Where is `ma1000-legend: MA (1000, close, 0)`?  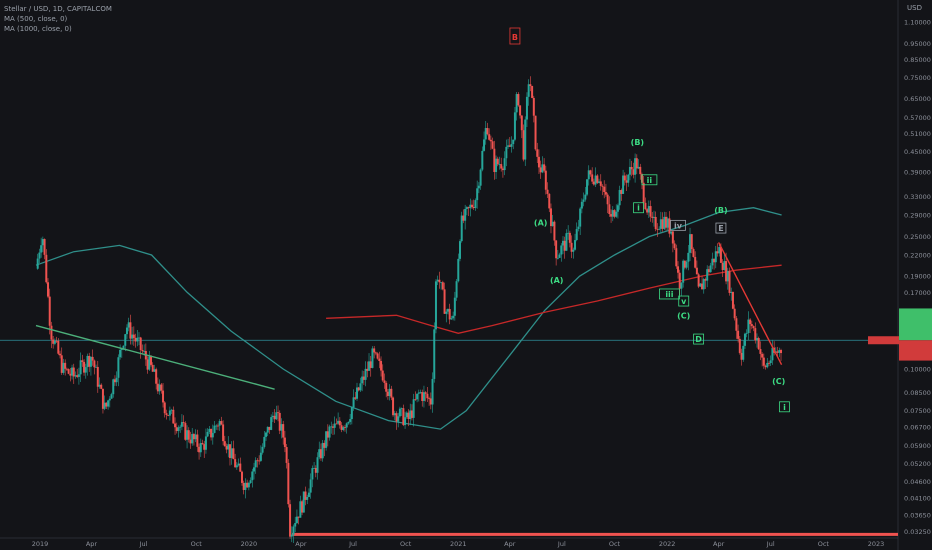
ma1000-legend: MA (1000, close, 0) is located at coordinates (38, 29).